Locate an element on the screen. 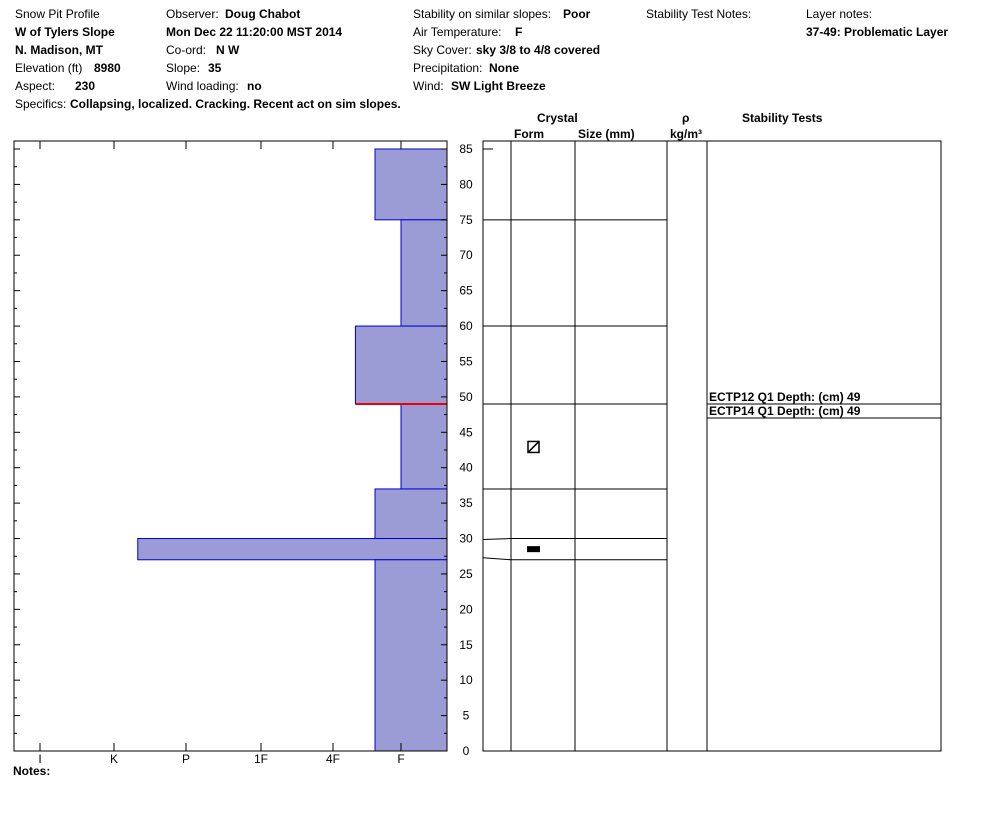 This screenshot has height=840, width=994. hardness-label-K: K is located at coordinates (114, 759).